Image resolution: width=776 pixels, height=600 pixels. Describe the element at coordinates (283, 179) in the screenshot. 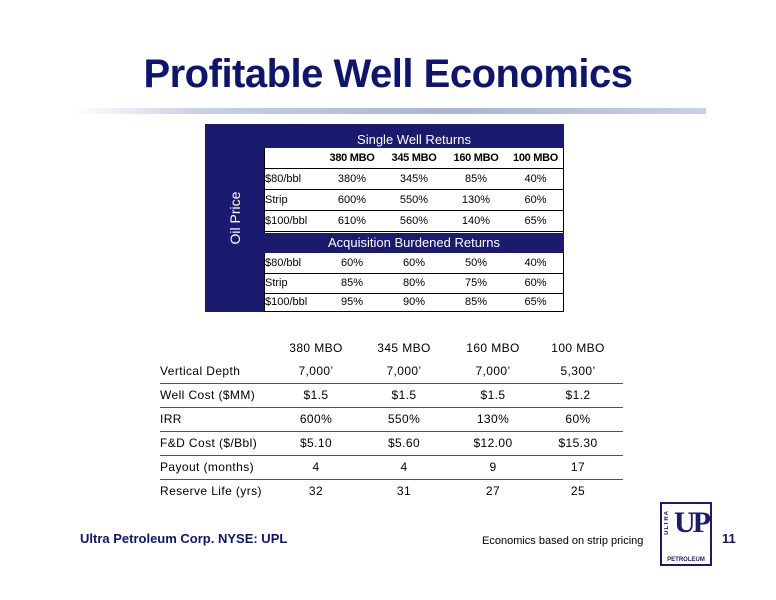

I see `row-label: $80/bbl` at that location.